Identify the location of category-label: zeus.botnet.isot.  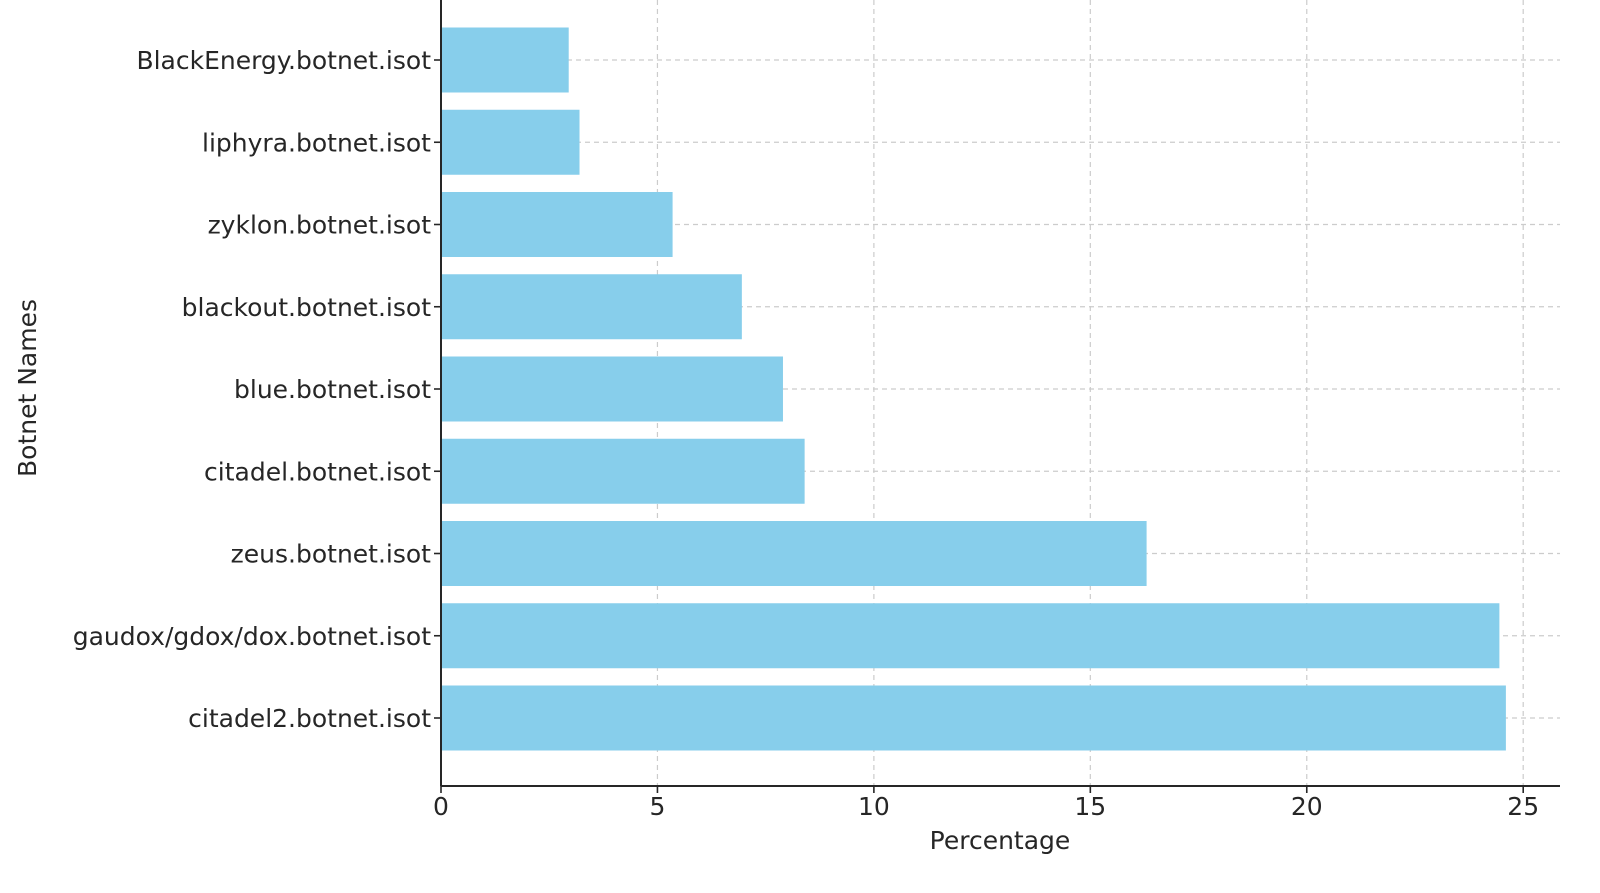
(331, 554).